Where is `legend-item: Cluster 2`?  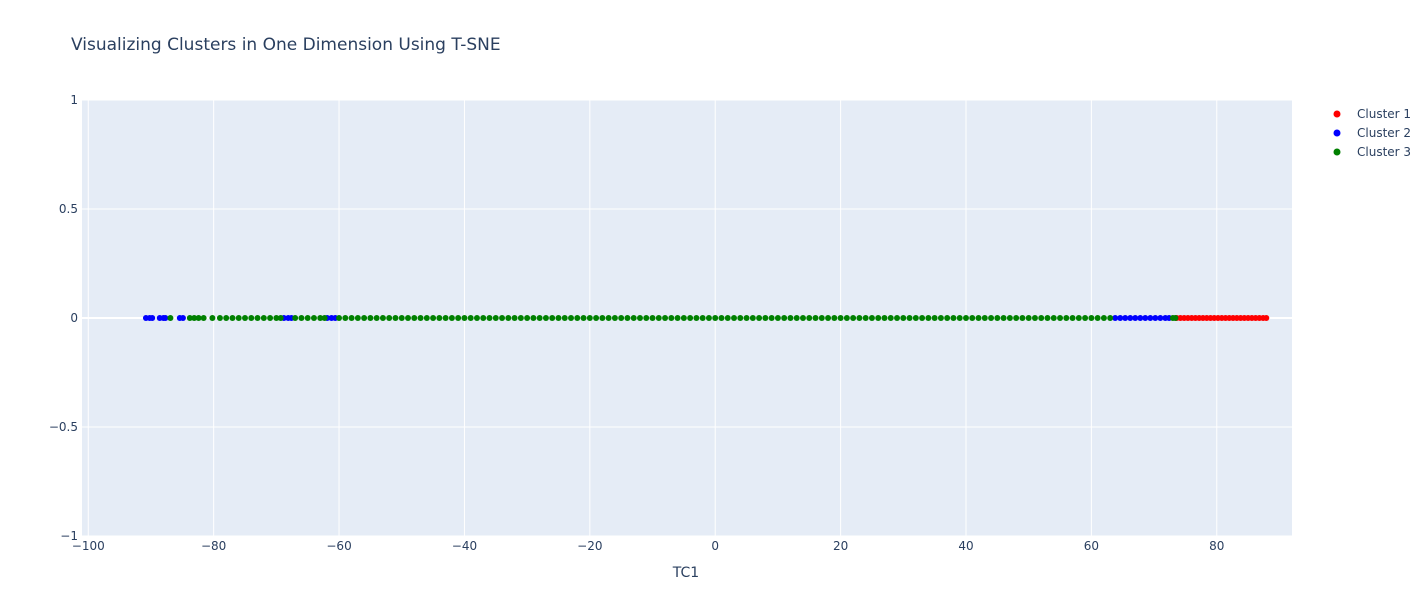 legend-item: Cluster 2 is located at coordinates (1372, 133).